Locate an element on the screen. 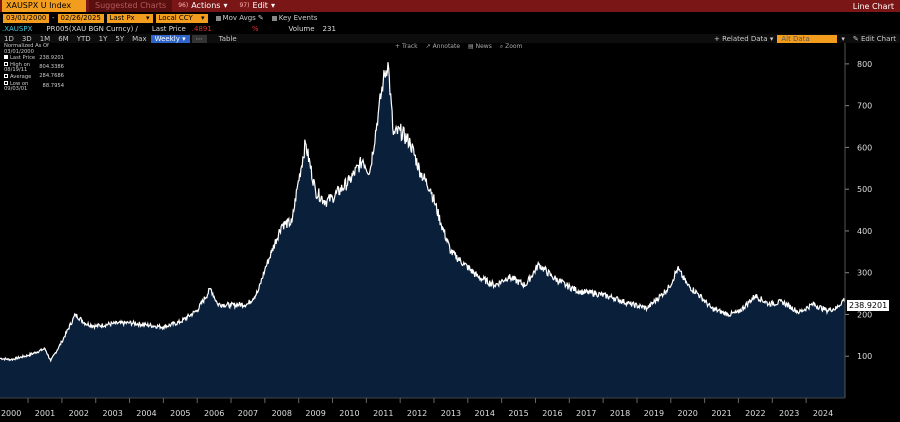 The width and height of the screenshot is (900, 422). track-tool: + Track is located at coordinates (406, 46).